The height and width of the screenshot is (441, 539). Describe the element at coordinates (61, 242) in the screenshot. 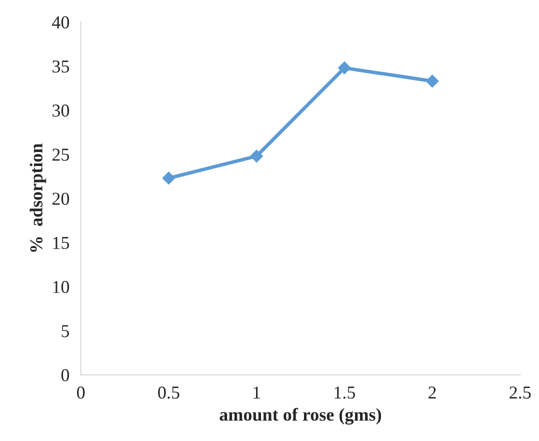

I see `y-tick-label: 15` at that location.